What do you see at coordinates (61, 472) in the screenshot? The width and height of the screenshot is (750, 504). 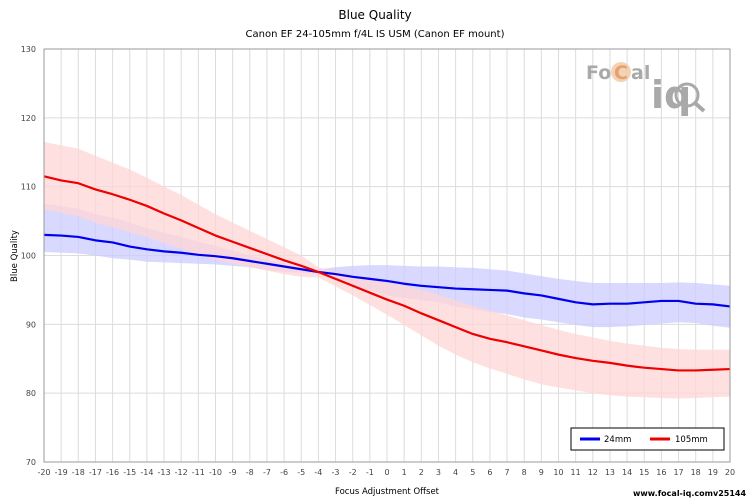 I see `x-tick-label: -19` at bounding box center [61, 472].